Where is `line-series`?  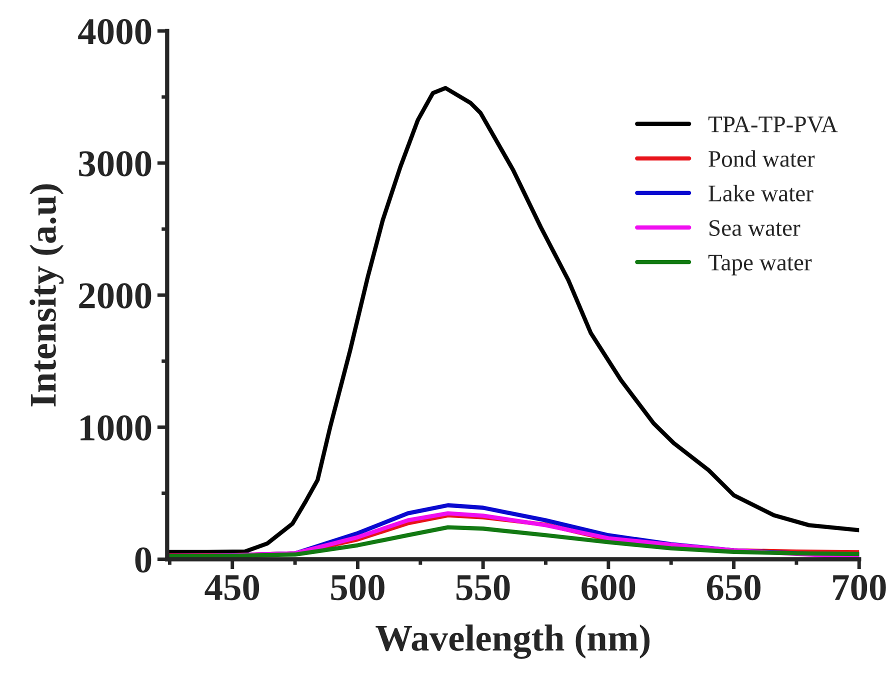
line-series is located at coordinates (514, 541).